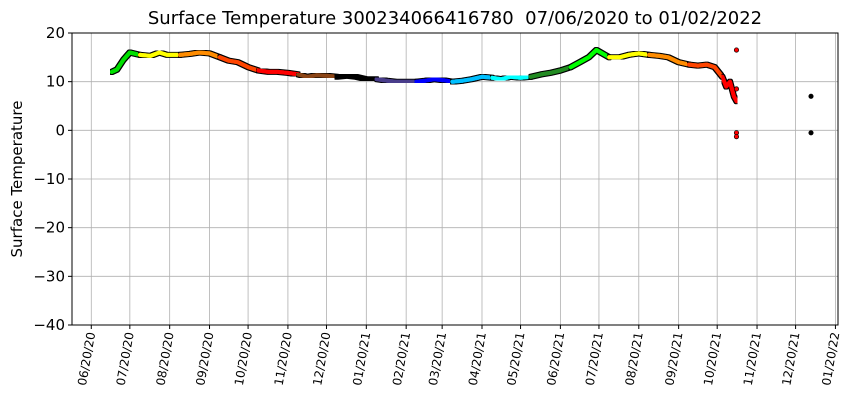  I want to click on x-tick-label: 12/20/21, so click(790, 359).